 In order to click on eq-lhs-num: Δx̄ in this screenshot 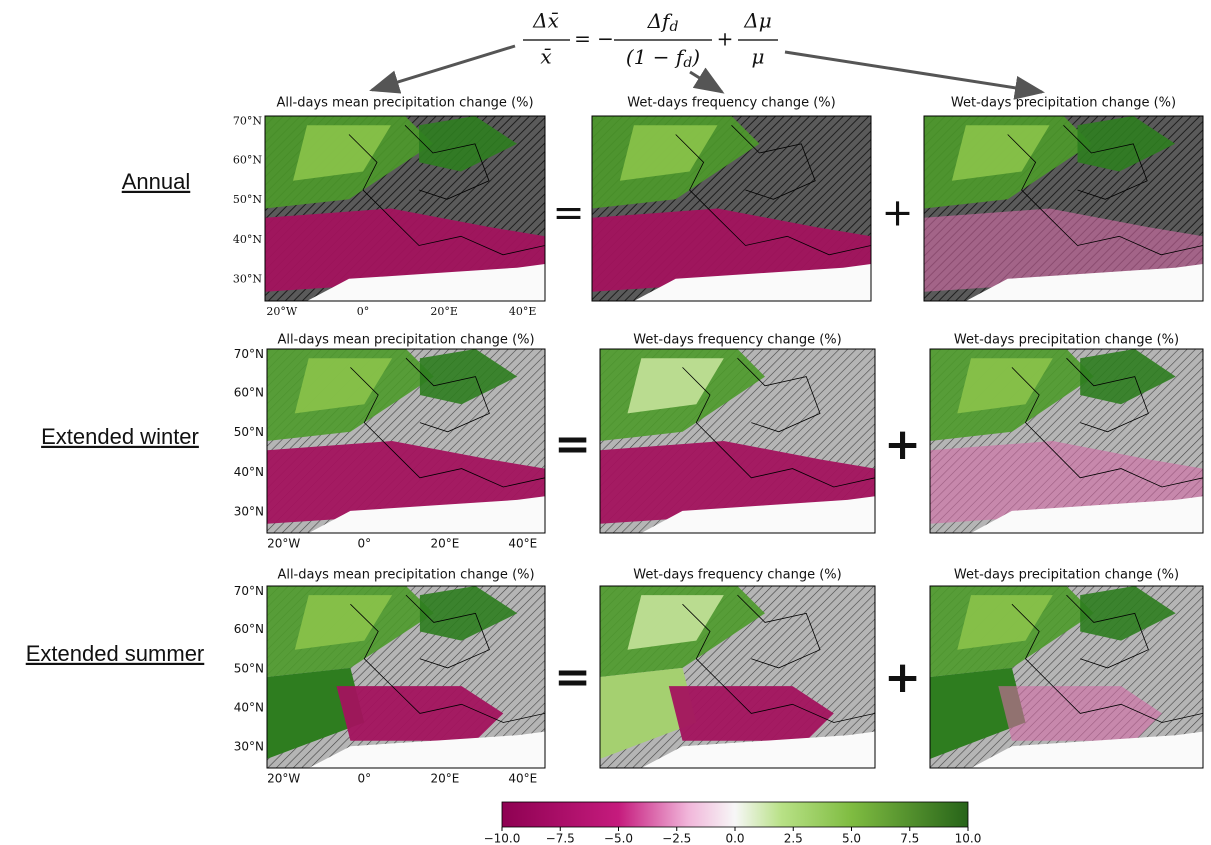, I will do `click(545, 21)`.